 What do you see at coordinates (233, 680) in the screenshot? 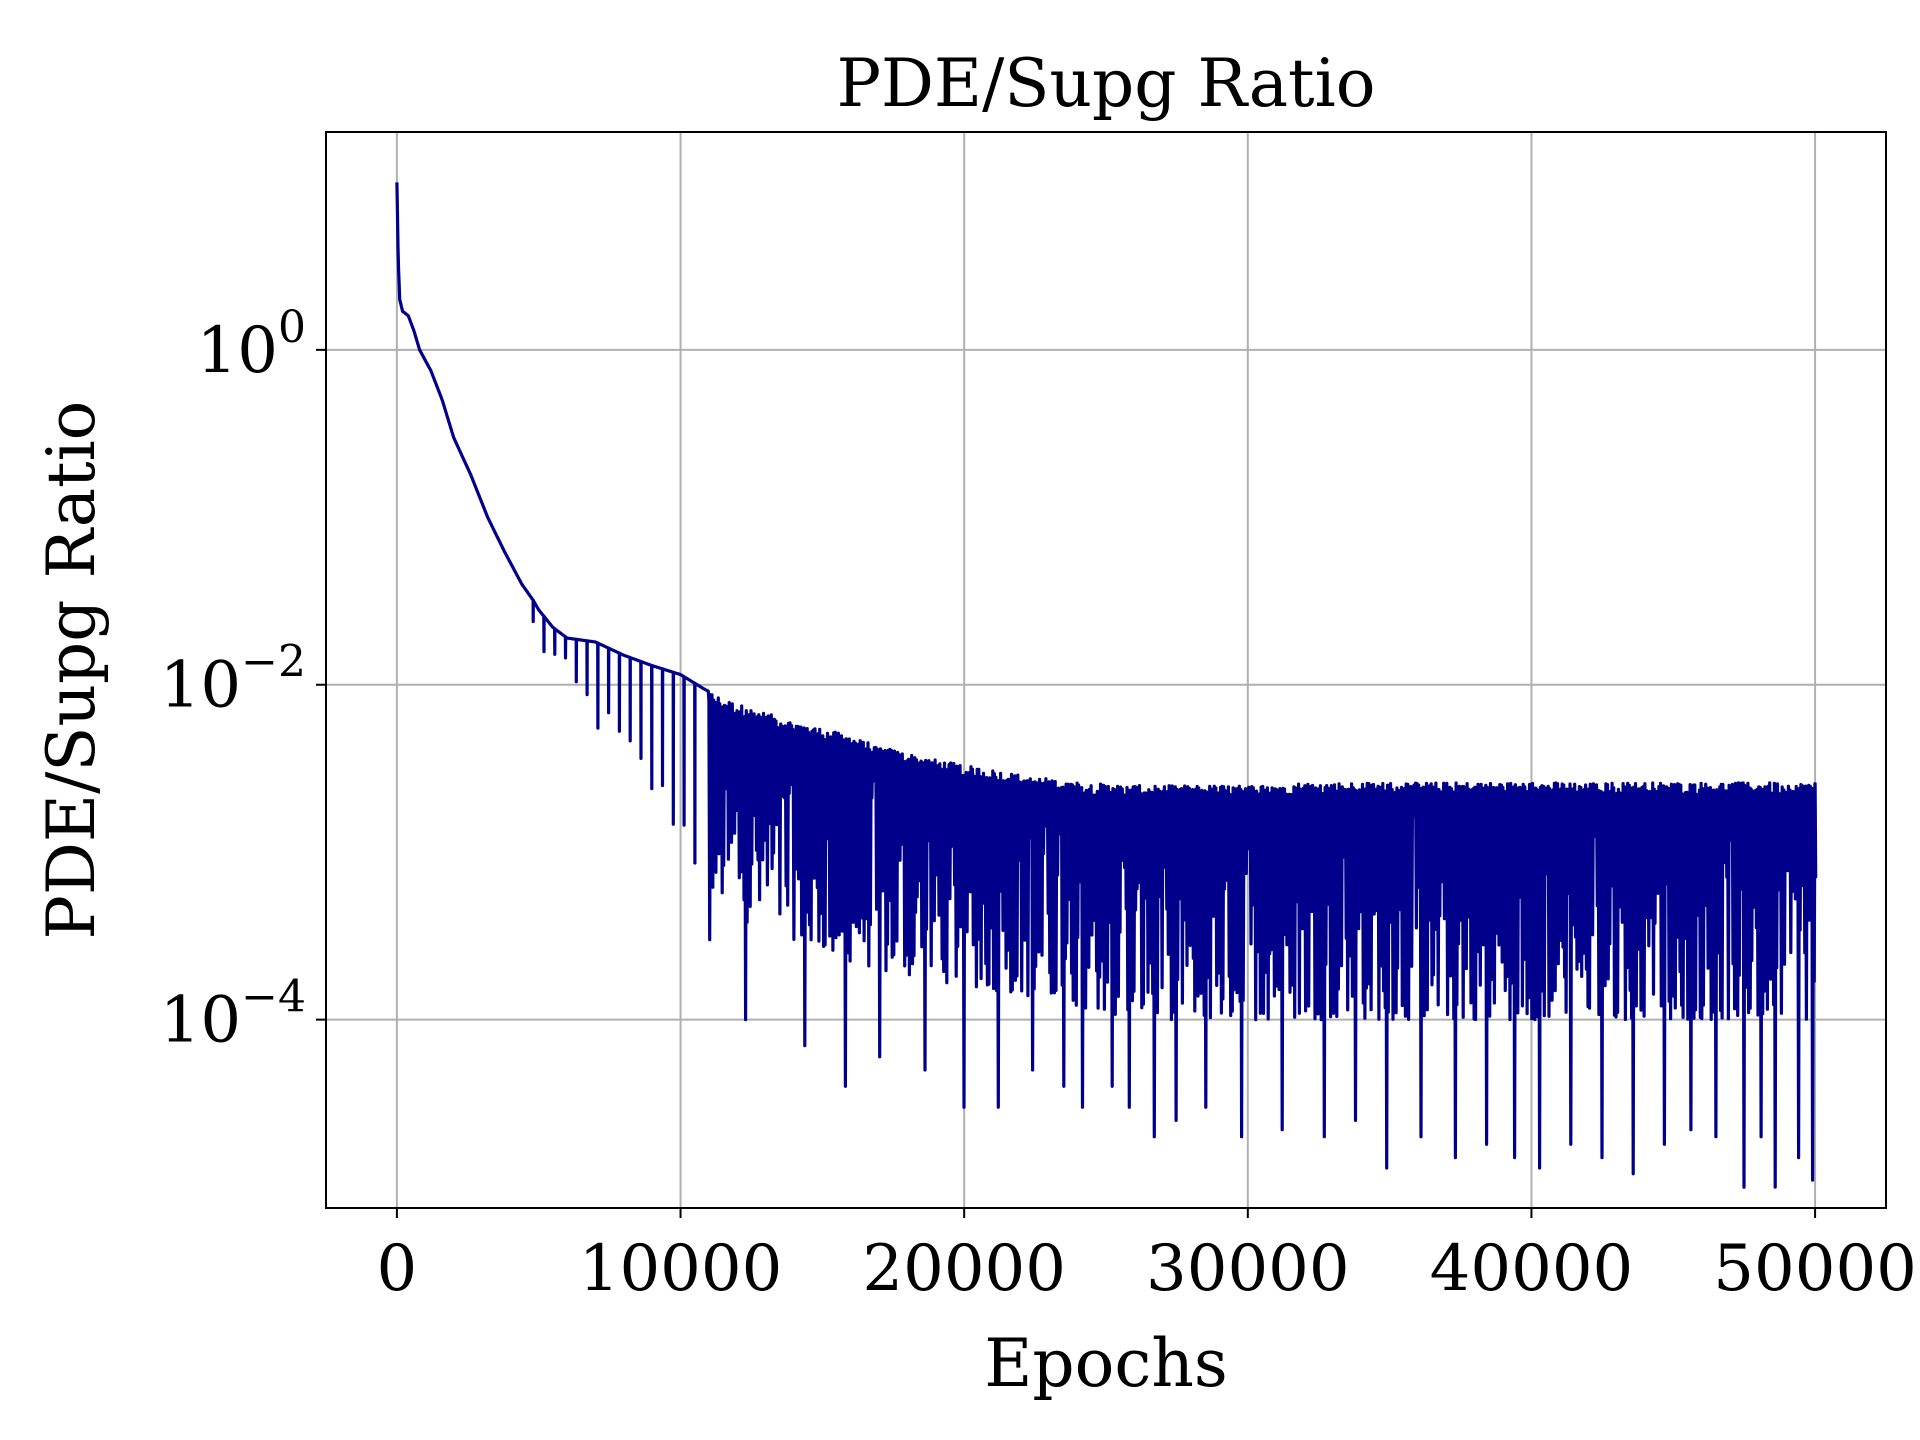
I see `y-tick-label: 10⁻²` at bounding box center [233, 680].